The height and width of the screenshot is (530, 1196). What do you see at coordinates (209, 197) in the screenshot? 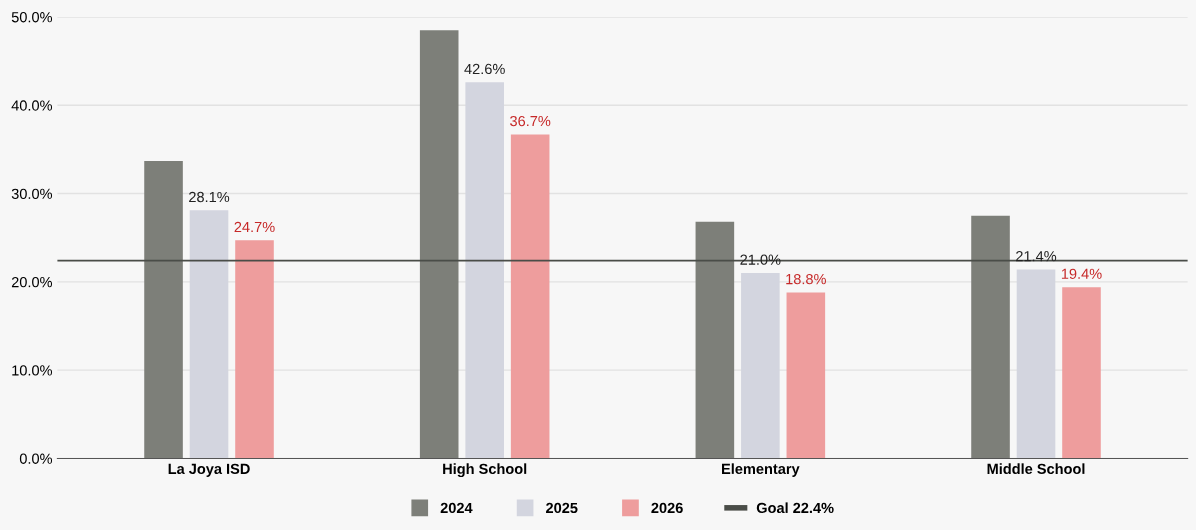
I see `data-label: 28.1%` at bounding box center [209, 197].